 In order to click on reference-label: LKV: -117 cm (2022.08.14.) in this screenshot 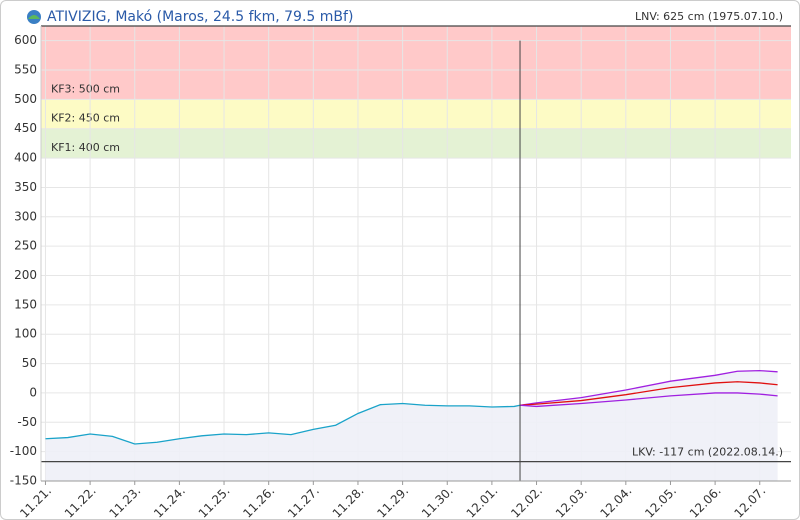, I will do `click(707, 452)`.